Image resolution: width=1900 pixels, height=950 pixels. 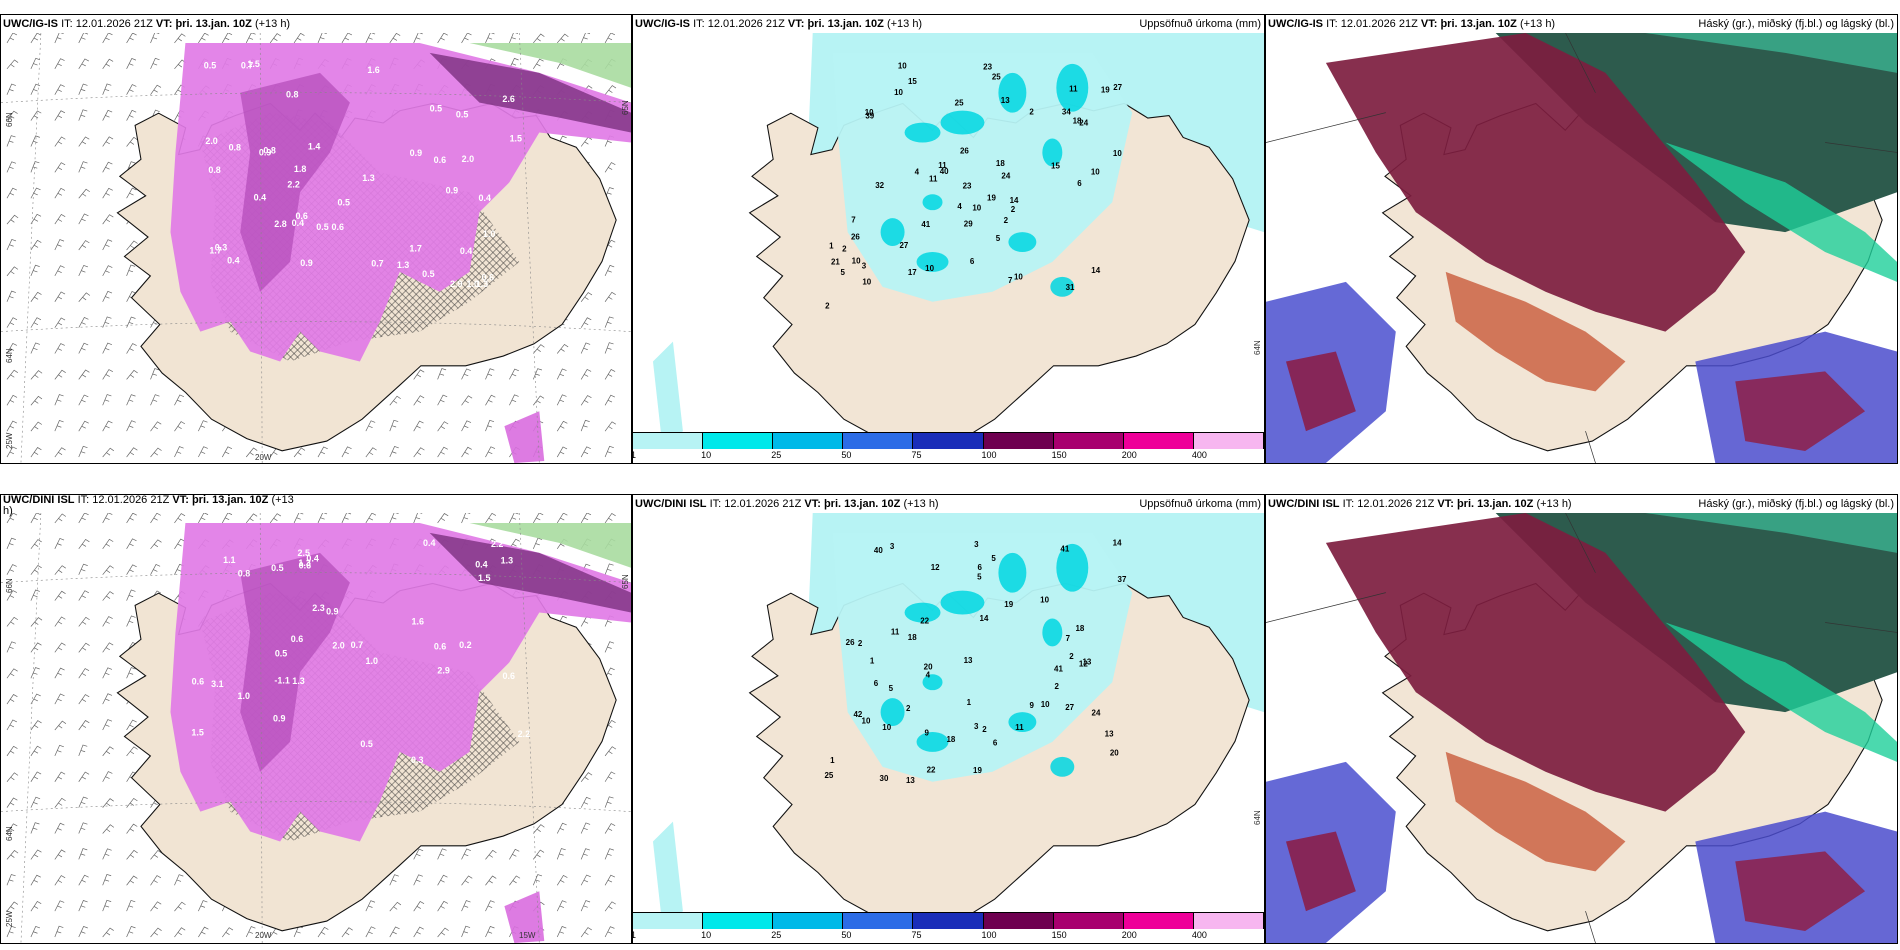 I want to click on snow-value-label: 1.3, so click(x=403, y=265).